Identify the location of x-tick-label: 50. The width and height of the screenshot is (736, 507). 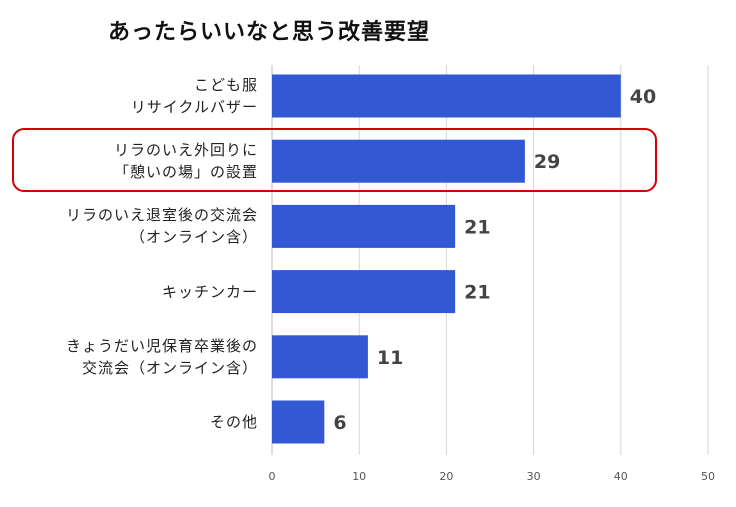
(708, 476).